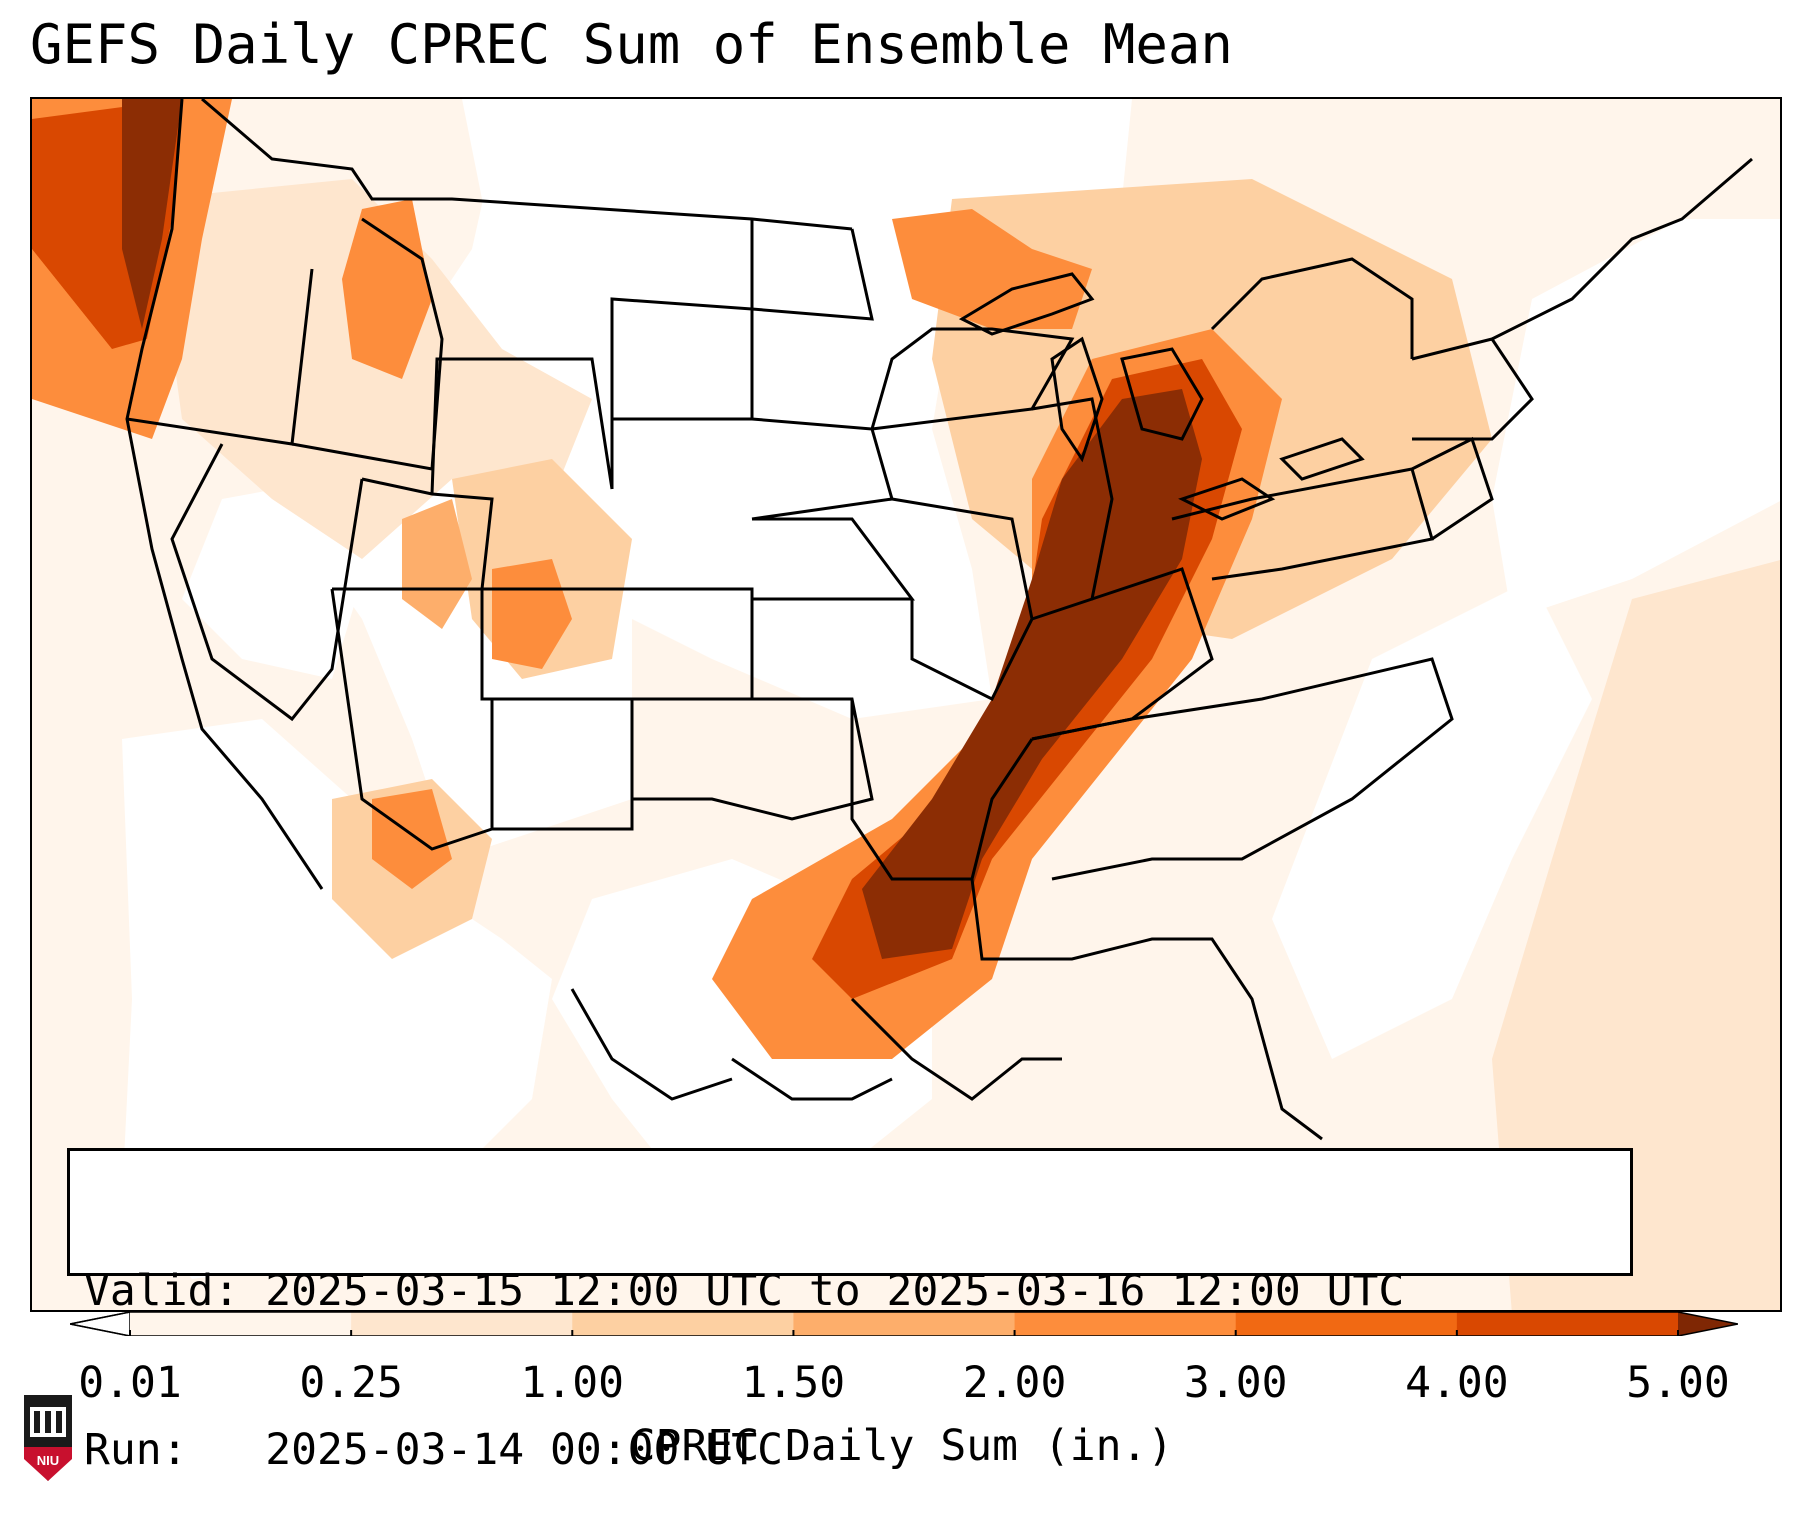  What do you see at coordinates (631, 44) in the screenshot?
I see `chart-title: GEFS Daily CPREC Sum of Ensemble Mean` at bounding box center [631, 44].